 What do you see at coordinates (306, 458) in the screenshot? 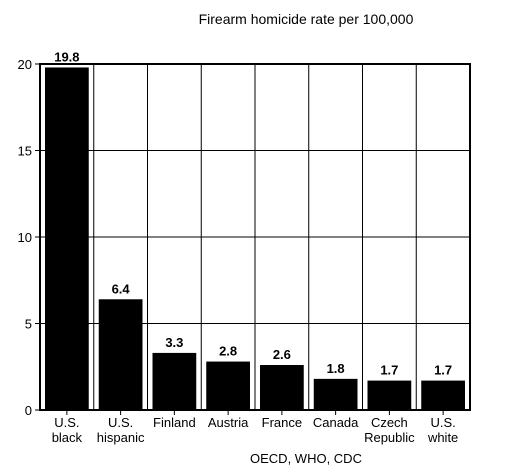
I see `chart-source: OECD, WHO, CDC` at bounding box center [306, 458].